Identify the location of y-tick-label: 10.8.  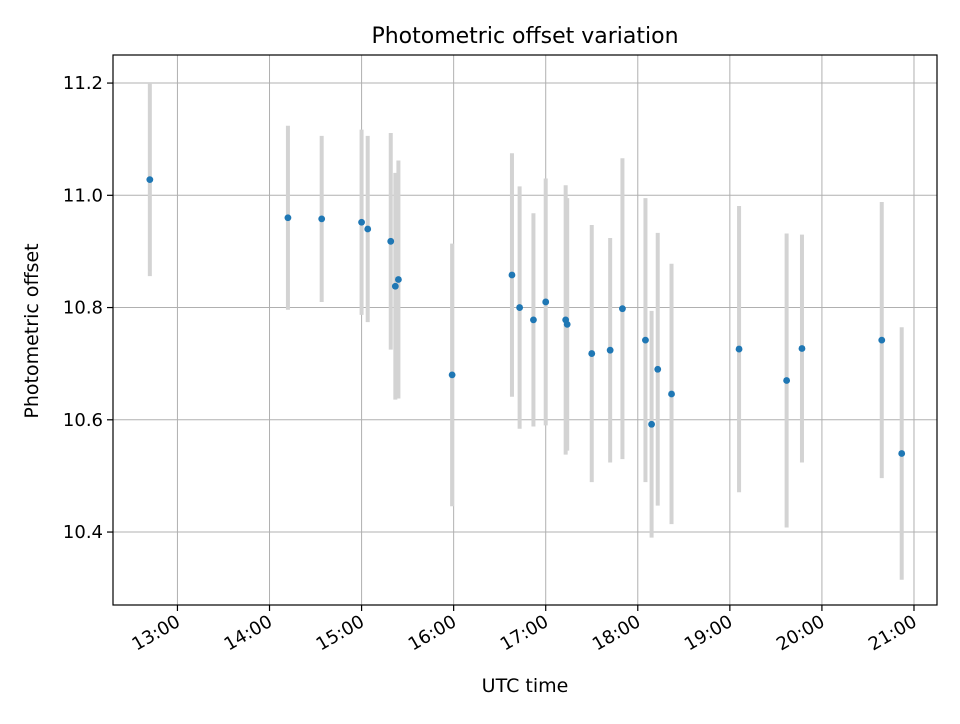
(83, 308).